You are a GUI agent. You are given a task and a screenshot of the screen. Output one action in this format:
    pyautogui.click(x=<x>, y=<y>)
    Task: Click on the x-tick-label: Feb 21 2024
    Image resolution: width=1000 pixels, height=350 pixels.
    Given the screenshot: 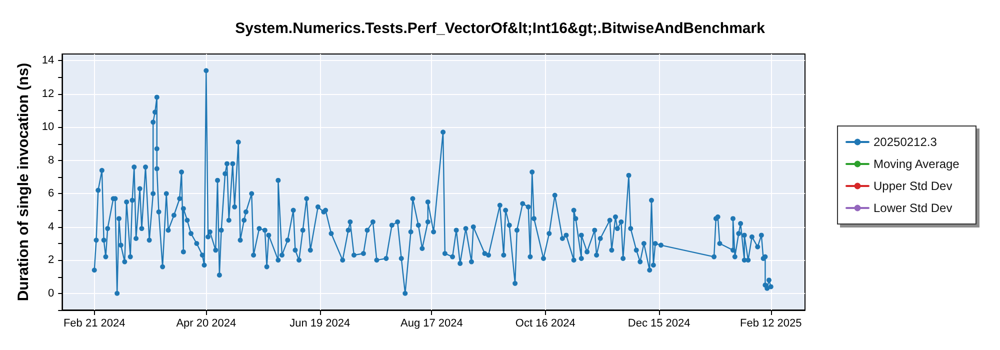 What is the action you would take?
    pyautogui.click(x=94, y=324)
    